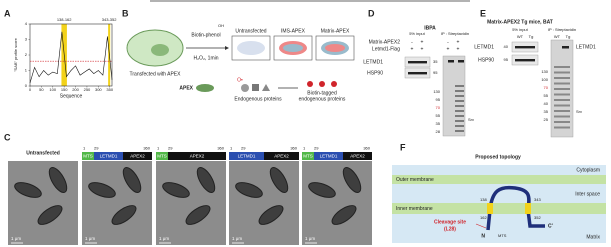 The height and width of the screenshot is (247, 611). I want to click on label: H₂O₂, 1min, so click(206, 58).